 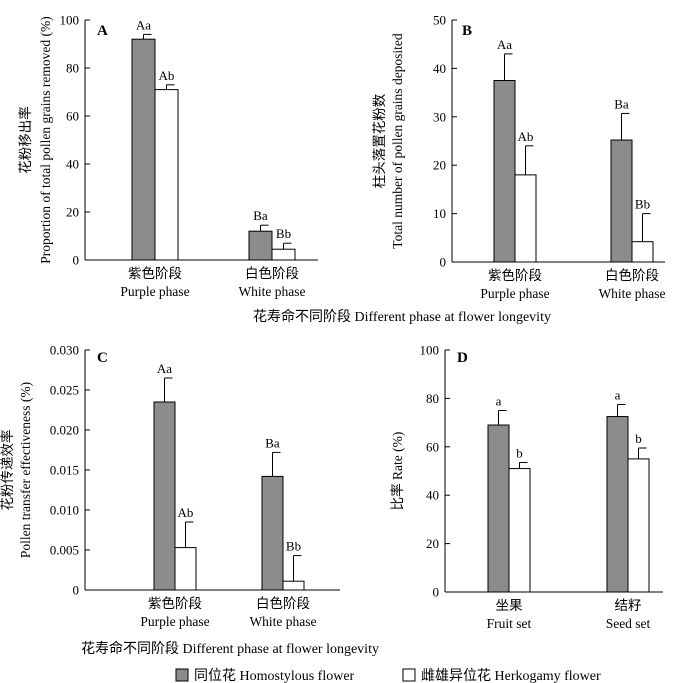 What do you see at coordinates (409, 675) in the screenshot?
I see `legend-swatch-herkogamy` at bounding box center [409, 675].